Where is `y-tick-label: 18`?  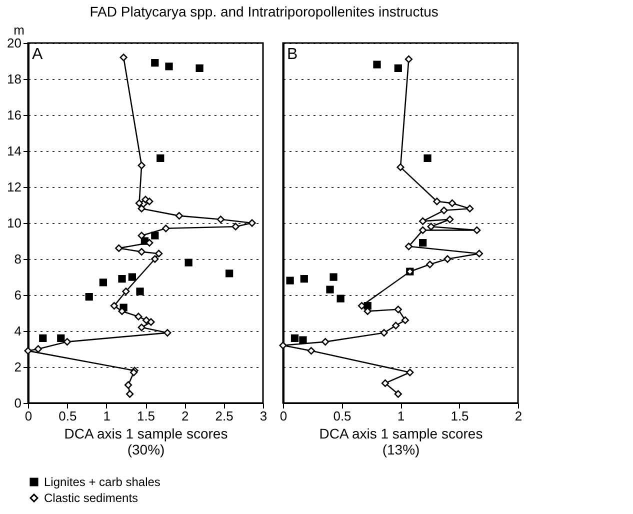
y-tick-label: 18 is located at coordinates (14, 79).